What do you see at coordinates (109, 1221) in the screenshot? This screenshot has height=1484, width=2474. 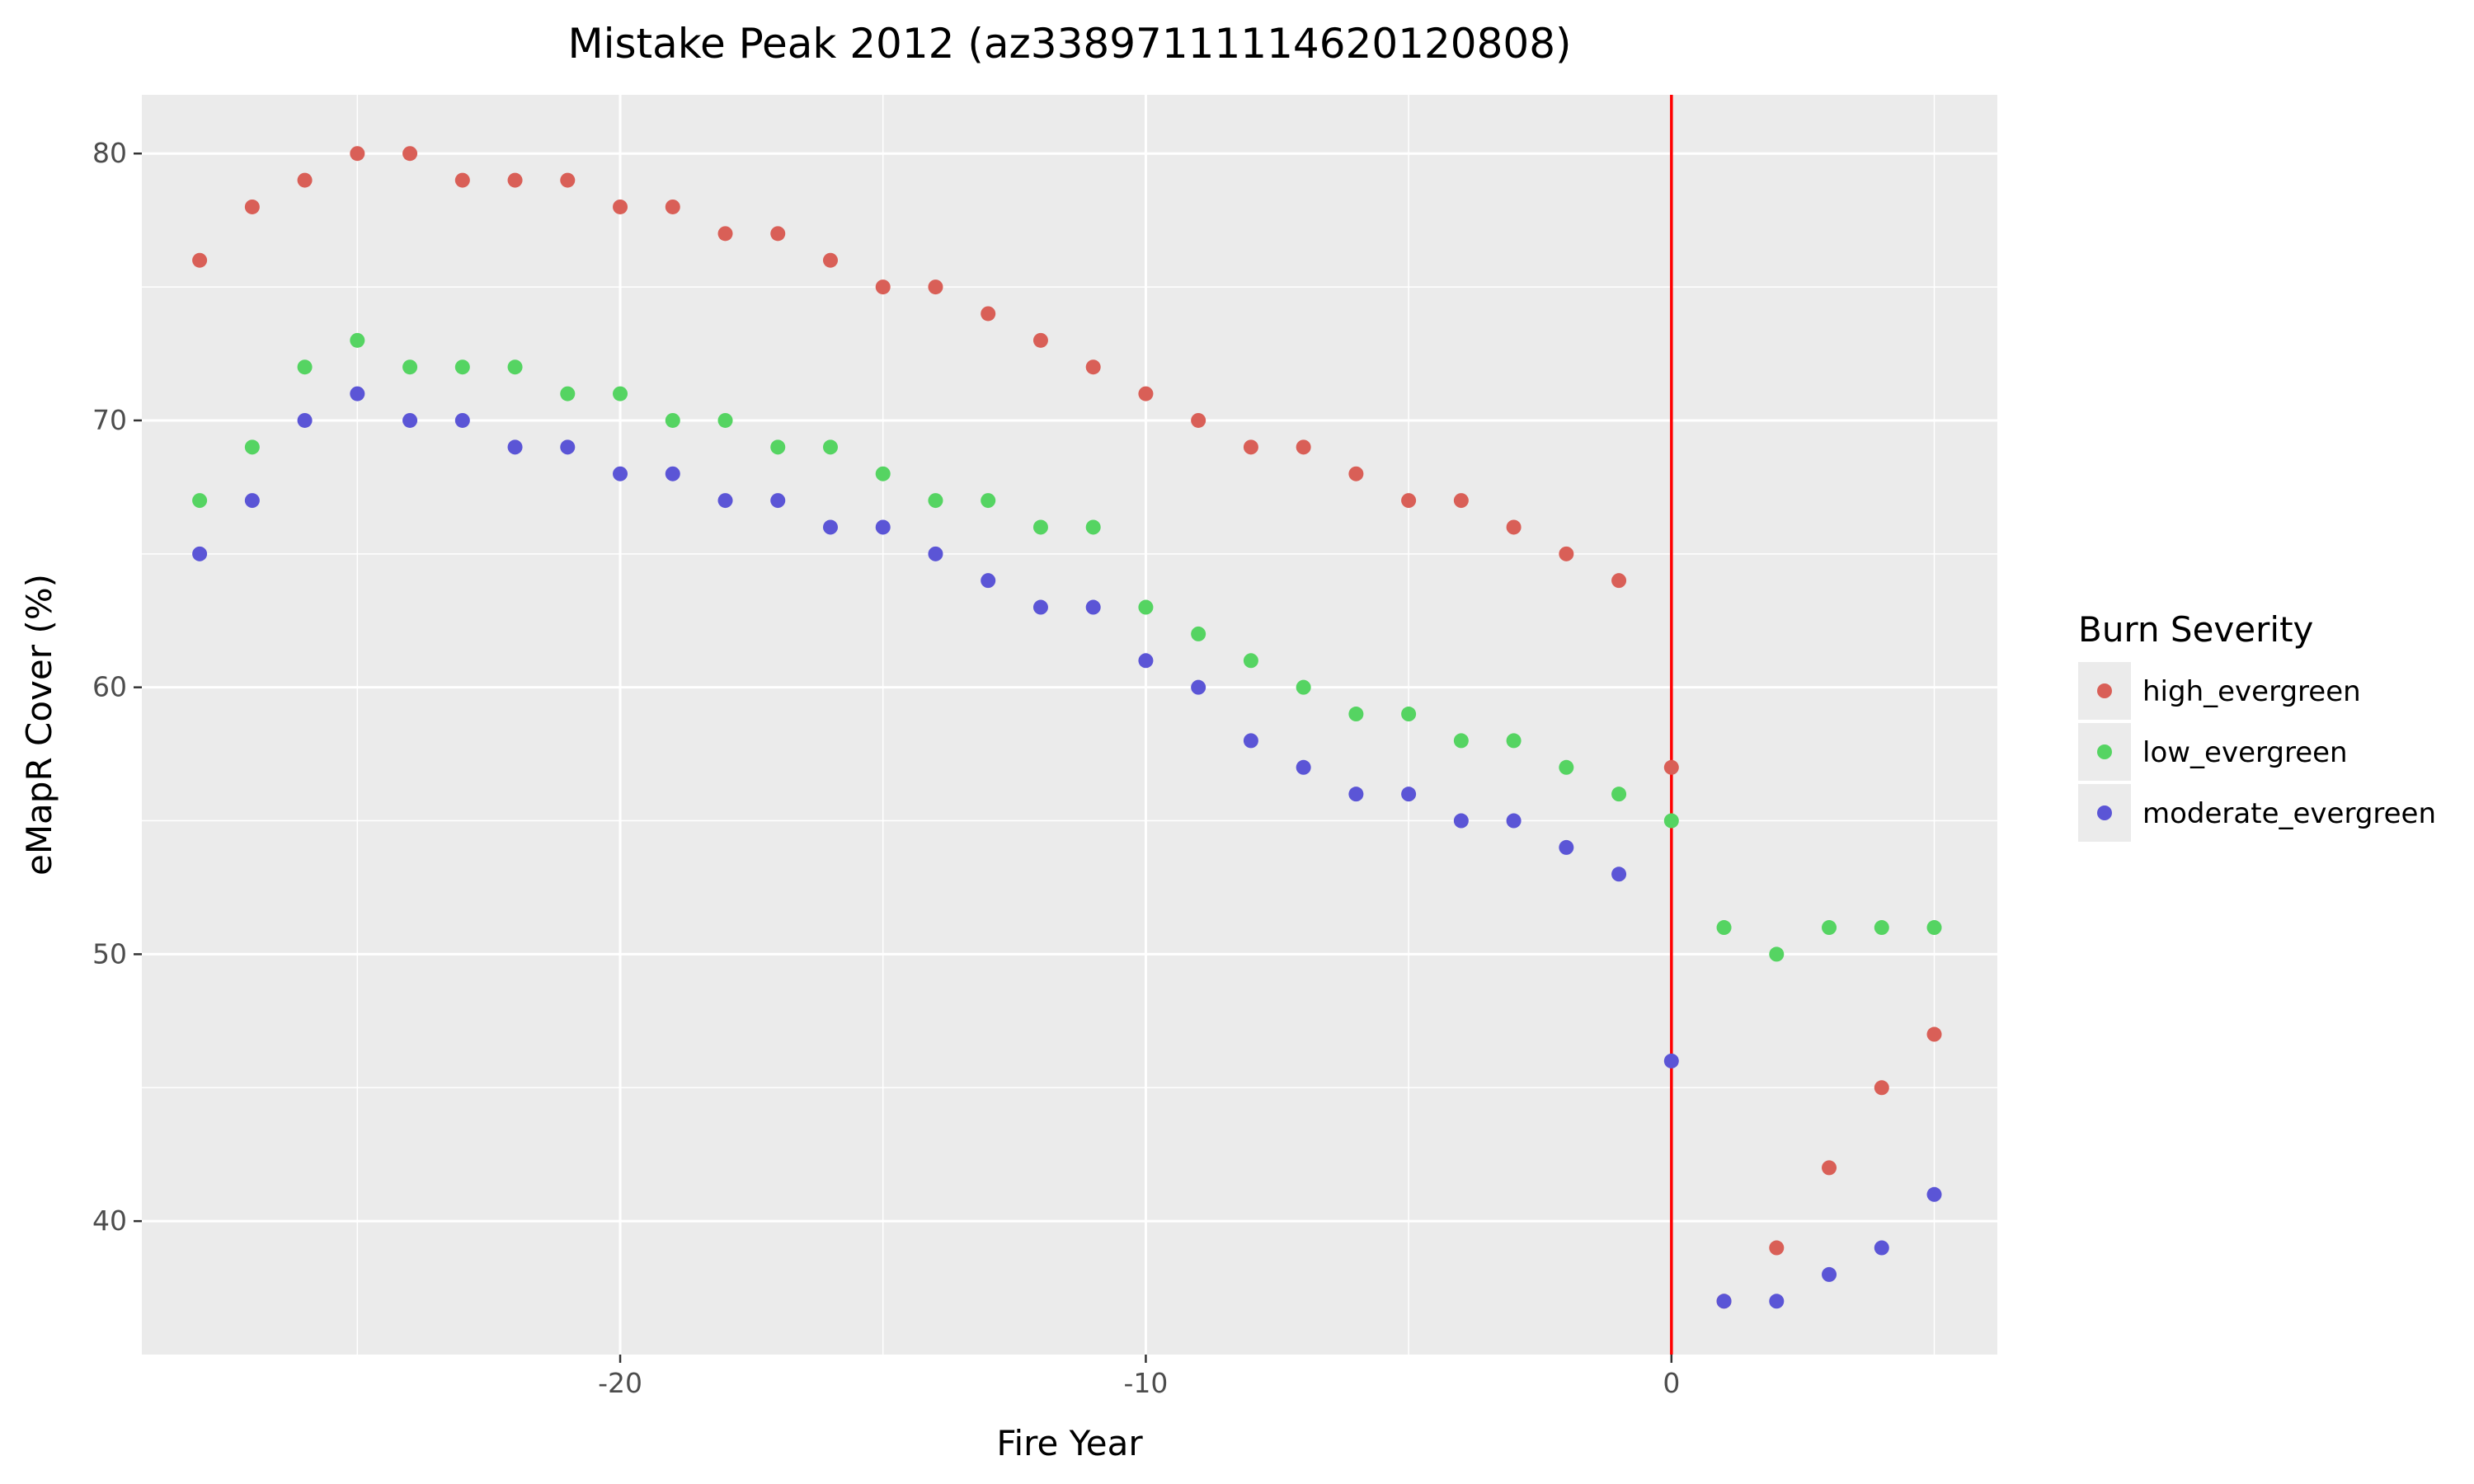 I see `y-tick-label: 40` at bounding box center [109, 1221].